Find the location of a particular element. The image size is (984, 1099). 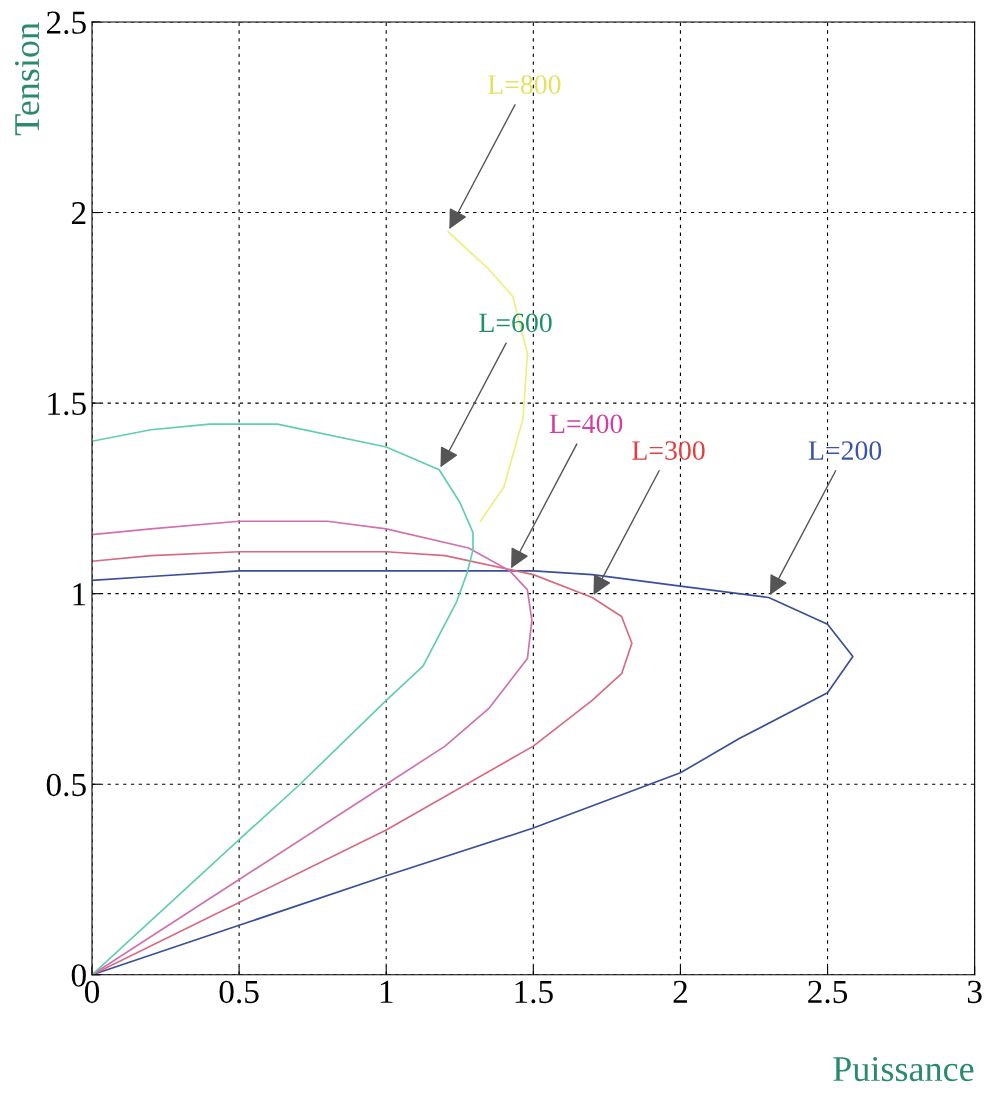

y-tick-label: 0 is located at coordinates (78, 975).